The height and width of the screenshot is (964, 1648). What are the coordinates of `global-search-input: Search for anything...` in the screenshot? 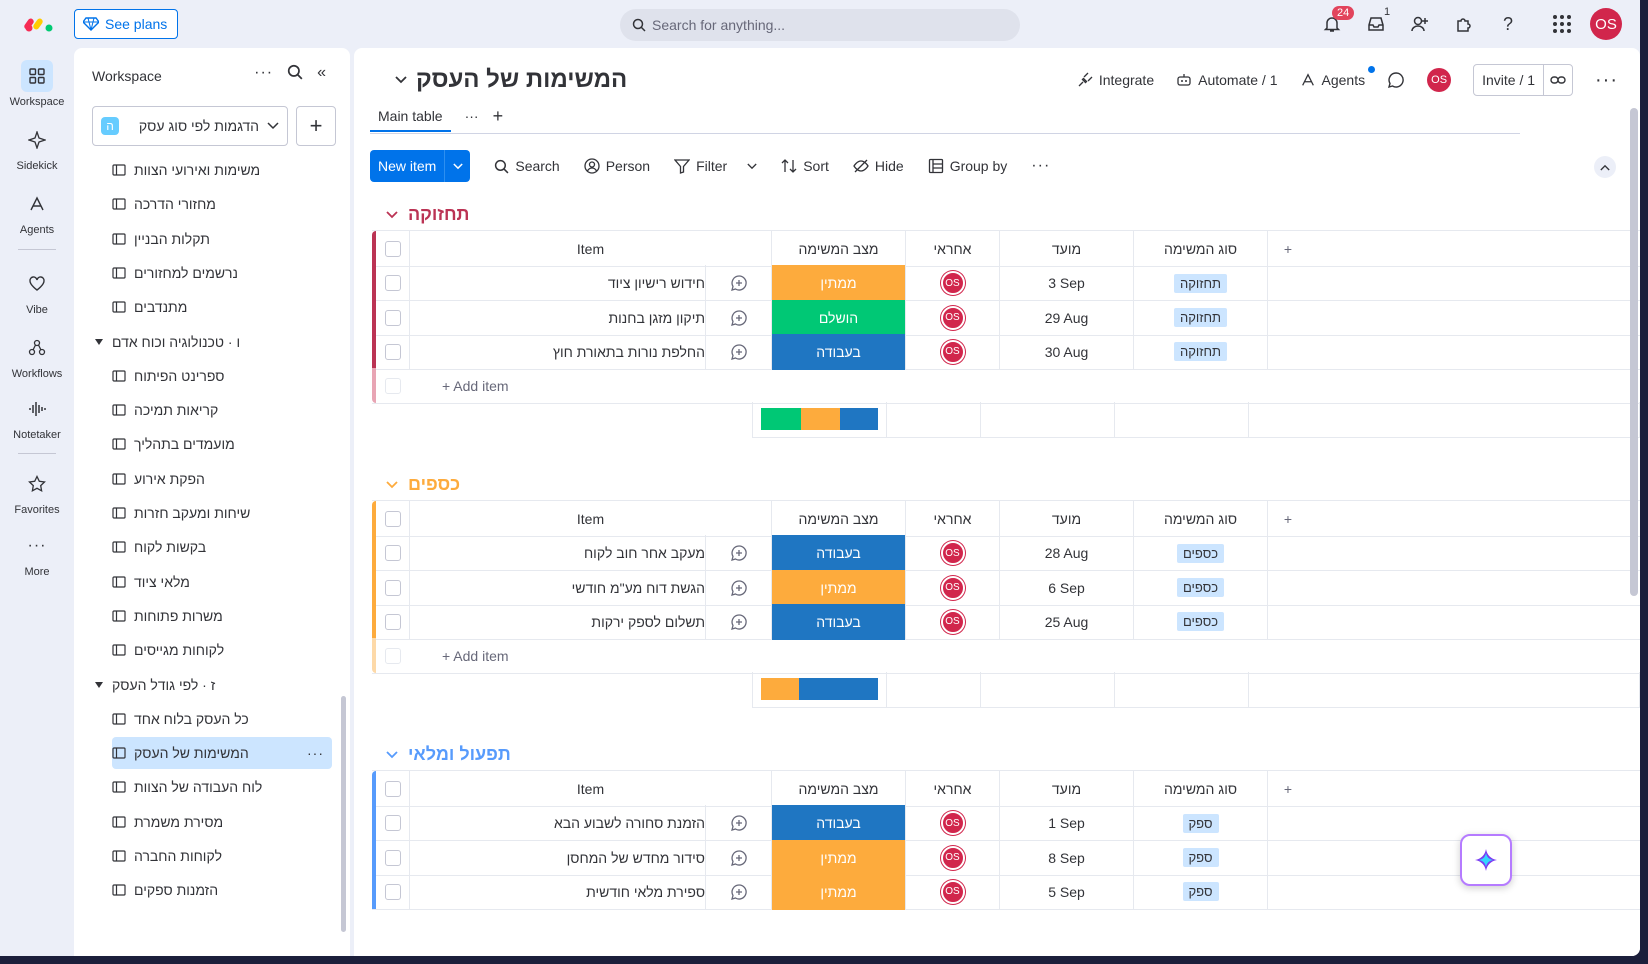 It's located at (820, 25).